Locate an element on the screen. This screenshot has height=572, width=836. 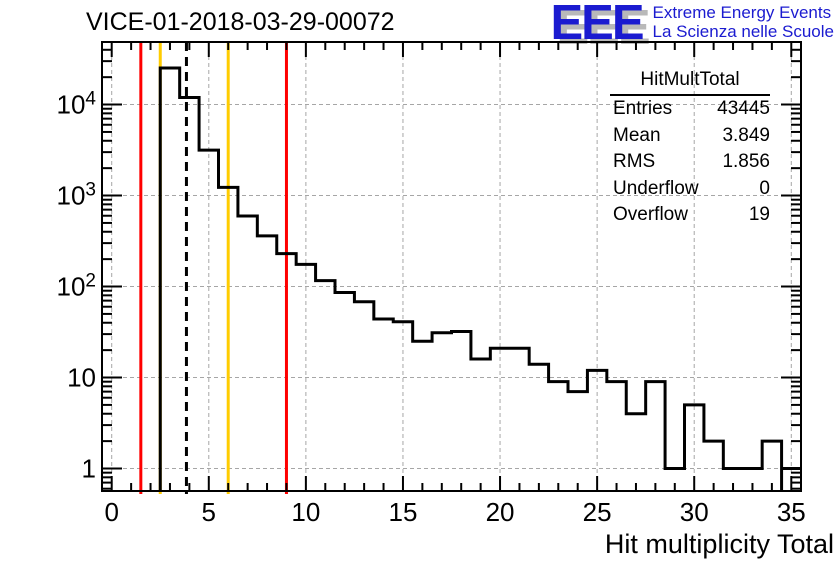
svg-text: 102 is located at coordinates (77, 286).